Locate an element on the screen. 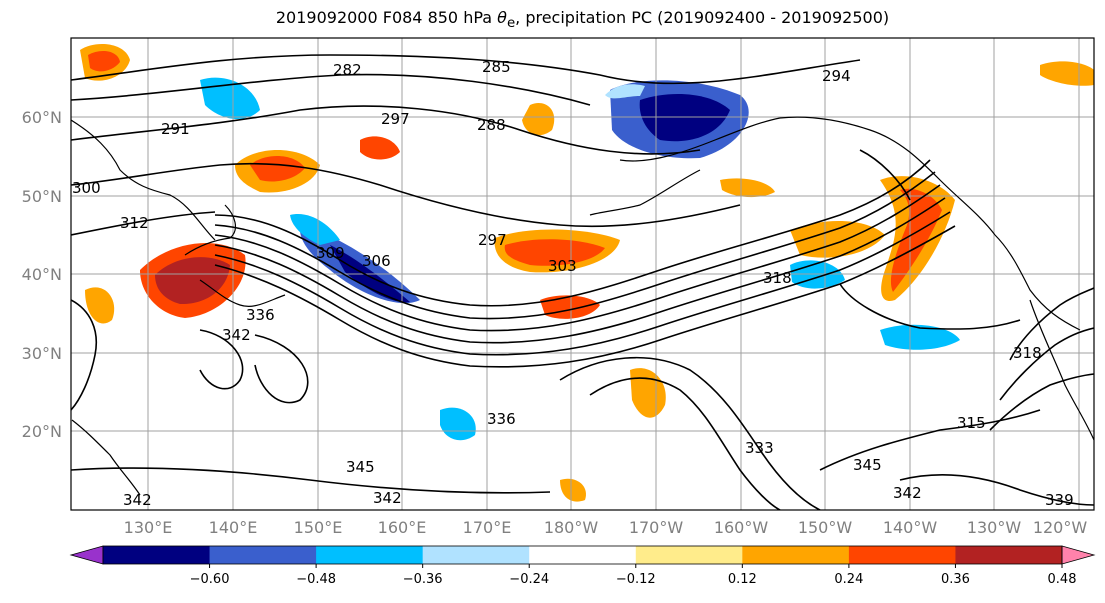 The width and height of the screenshot is (1105, 603). lon-label: 150°E is located at coordinates (318, 527).